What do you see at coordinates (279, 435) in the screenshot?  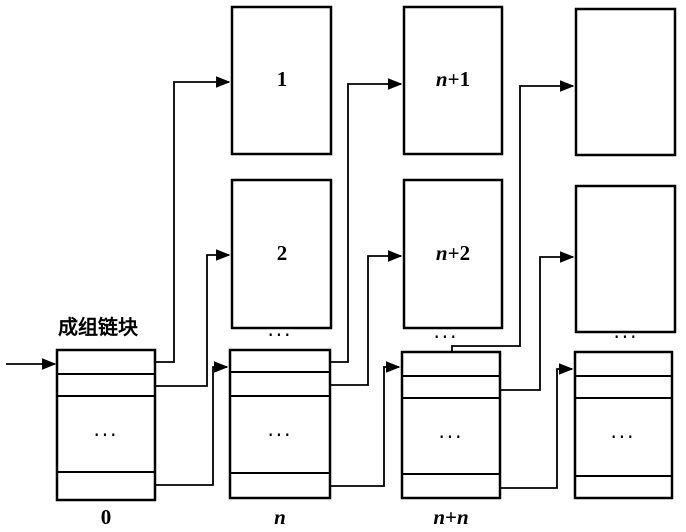 I see `group-n-ellipsis: ···` at bounding box center [279, 435].